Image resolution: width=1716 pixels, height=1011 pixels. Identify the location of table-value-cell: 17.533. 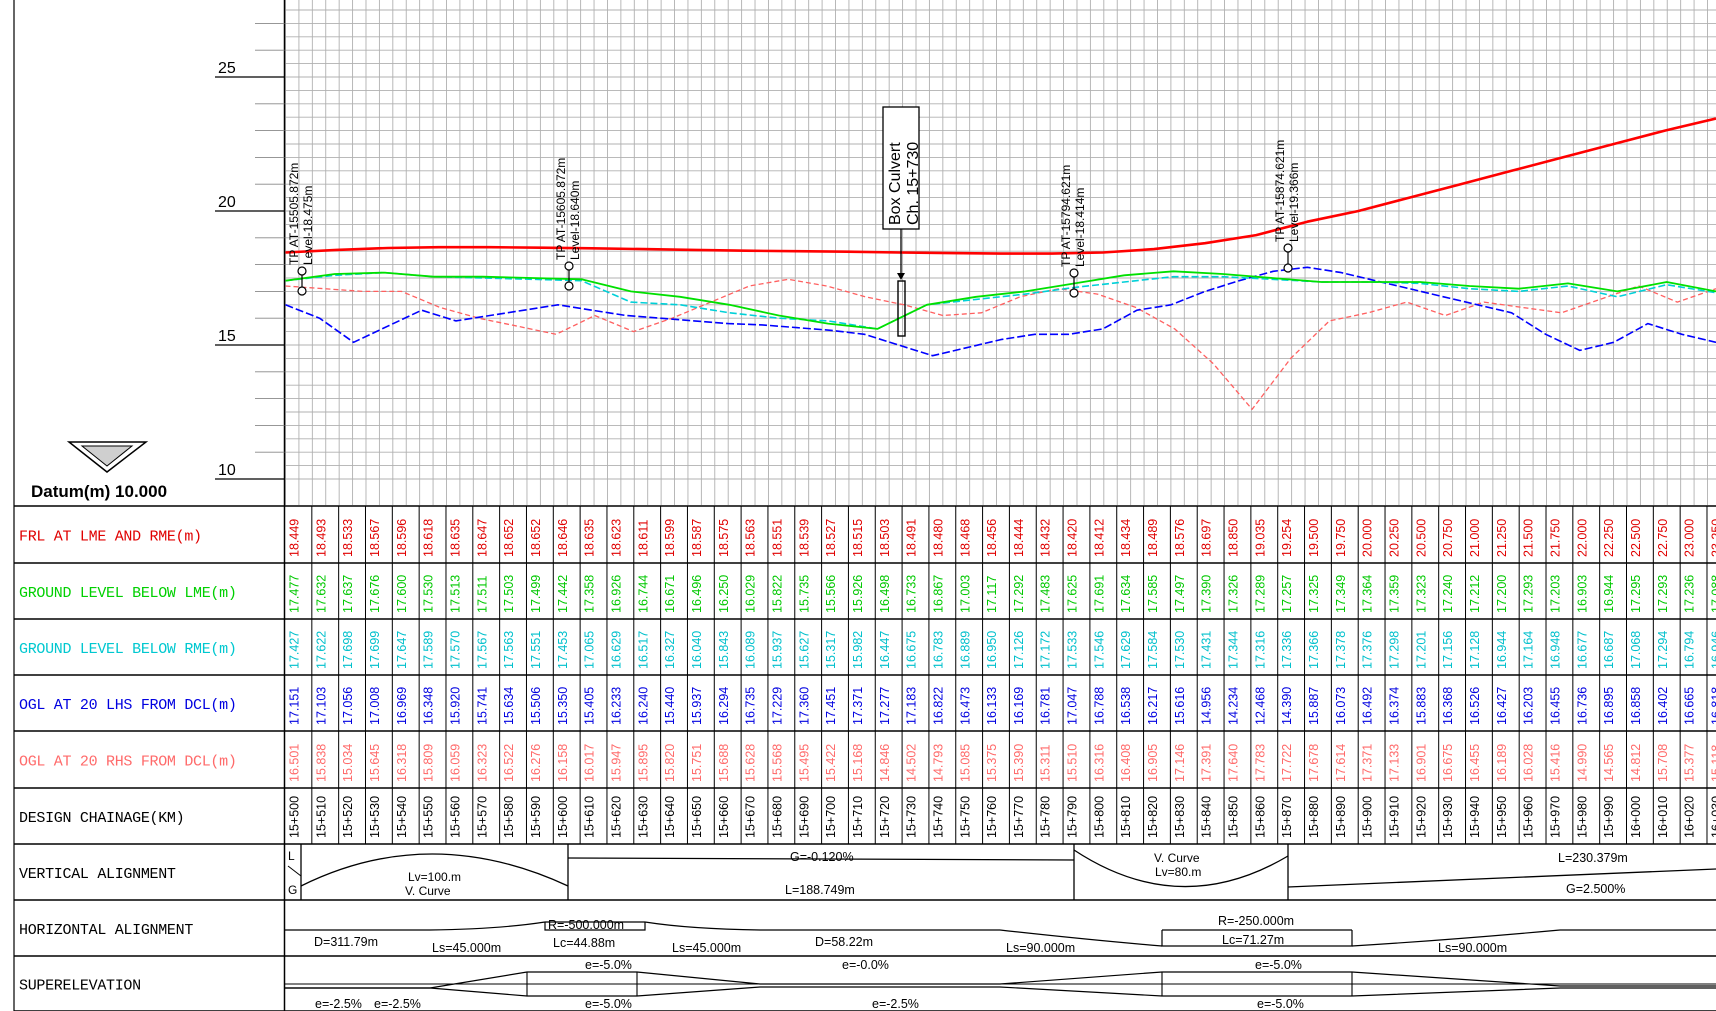
(1073, 650).